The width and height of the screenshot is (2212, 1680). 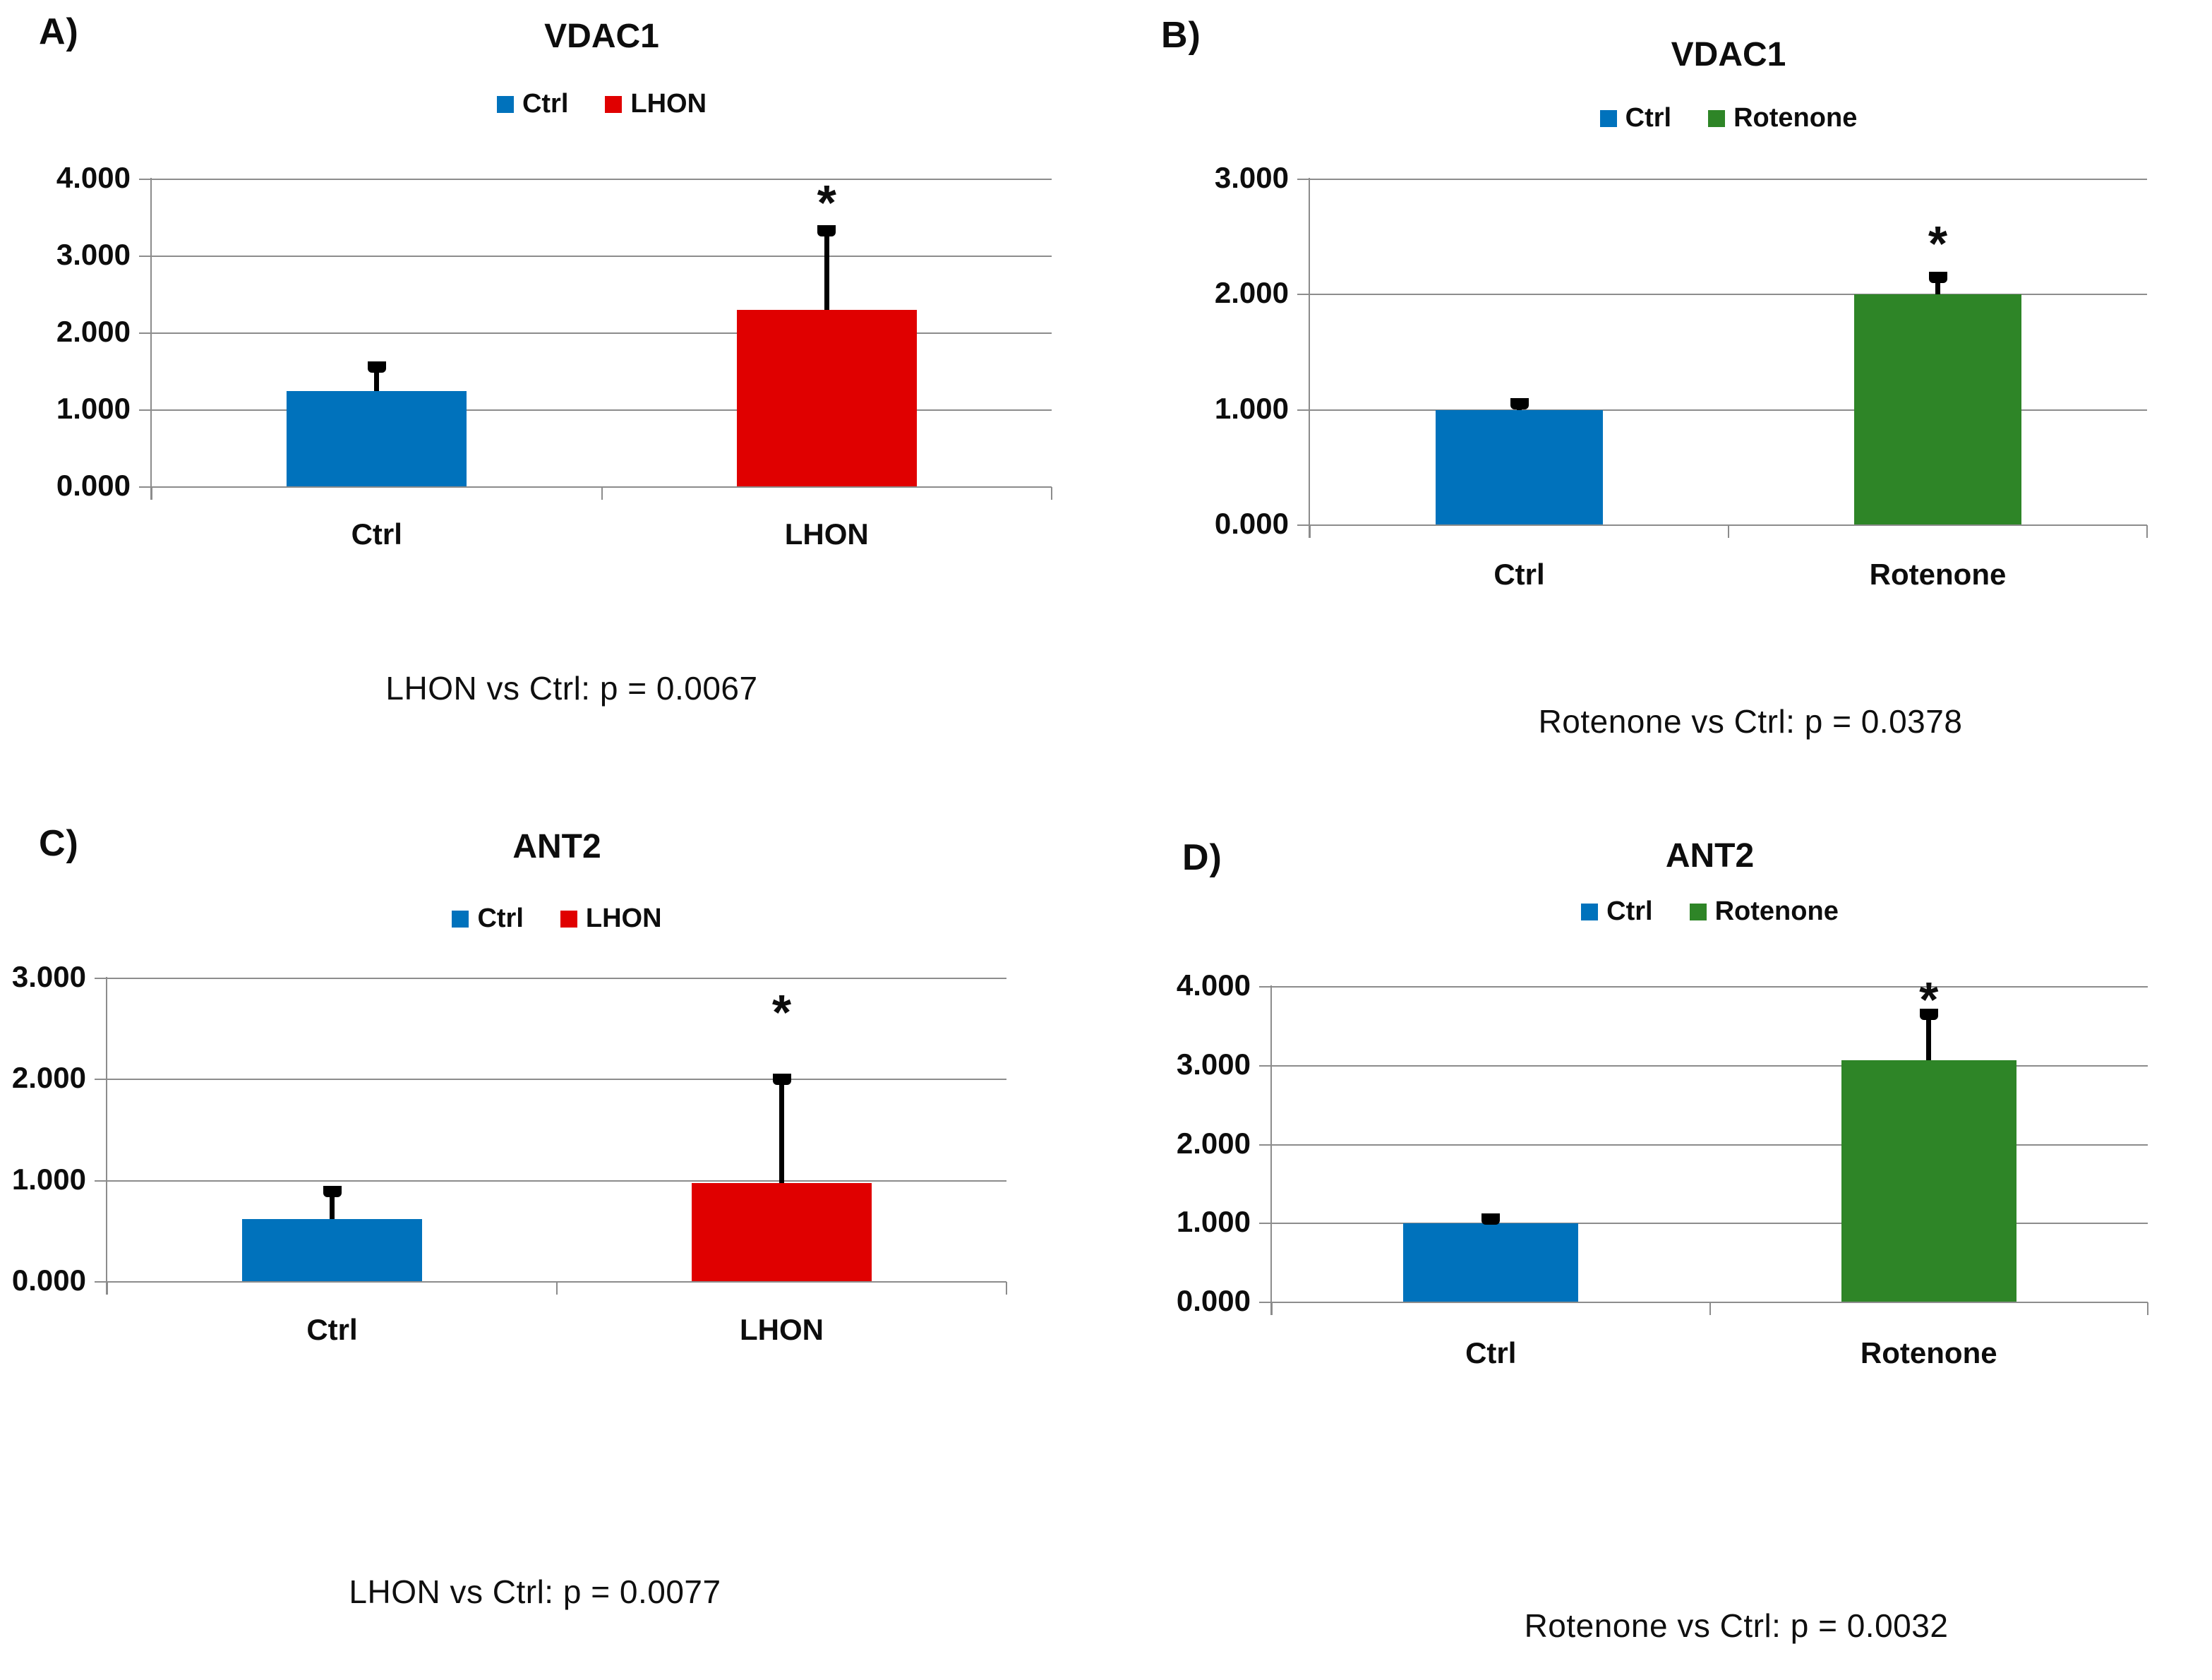 What do you see at coordinates (571, 688) in the screenshot?
I see `p-value-annotation: LHON vs Ctrl: p = 0.0067` at bounding box center [571, 688].